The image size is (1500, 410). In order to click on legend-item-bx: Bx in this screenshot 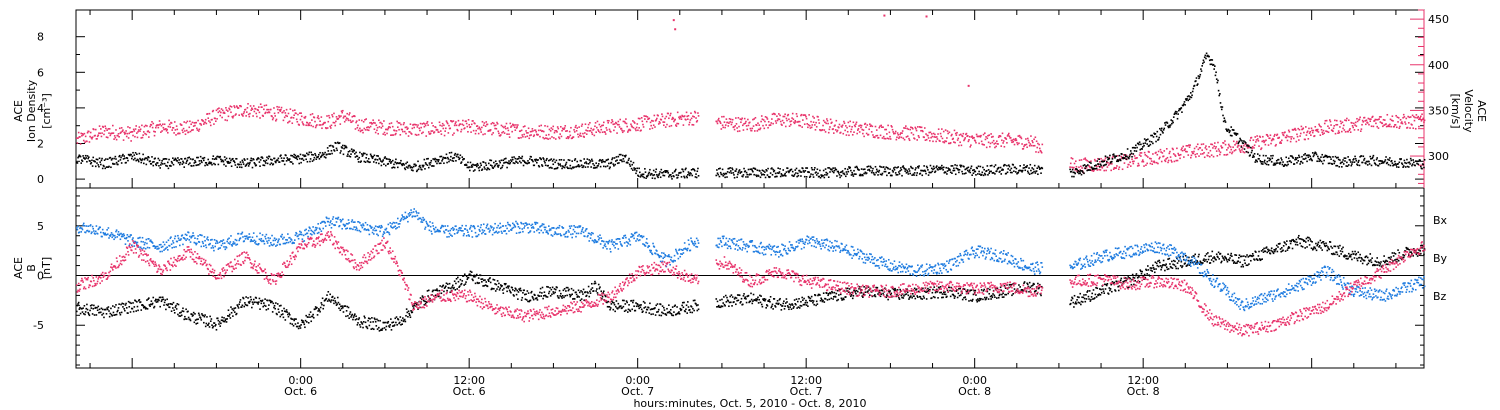, I will do `click(1440, 220)`.